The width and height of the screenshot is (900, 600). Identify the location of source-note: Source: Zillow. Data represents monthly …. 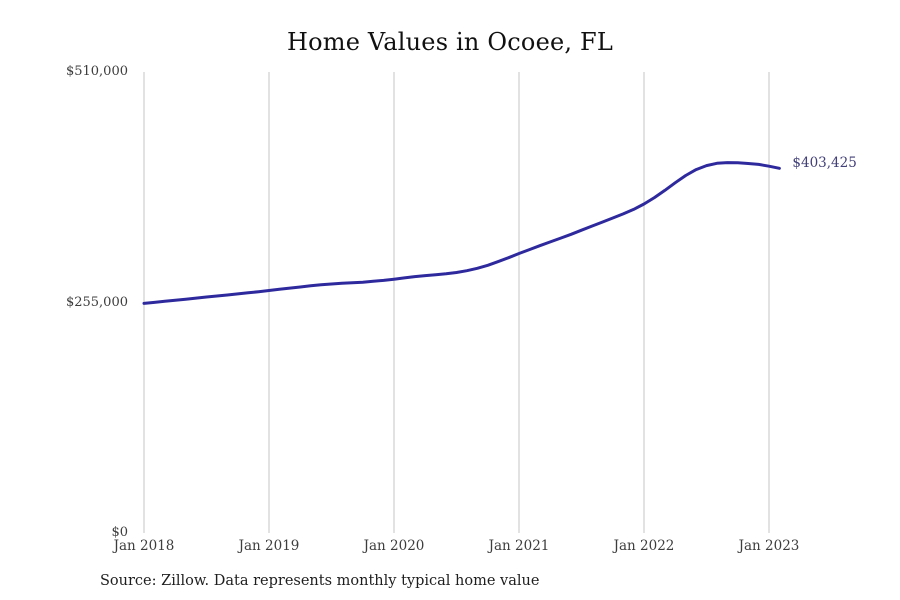
(320, 581).